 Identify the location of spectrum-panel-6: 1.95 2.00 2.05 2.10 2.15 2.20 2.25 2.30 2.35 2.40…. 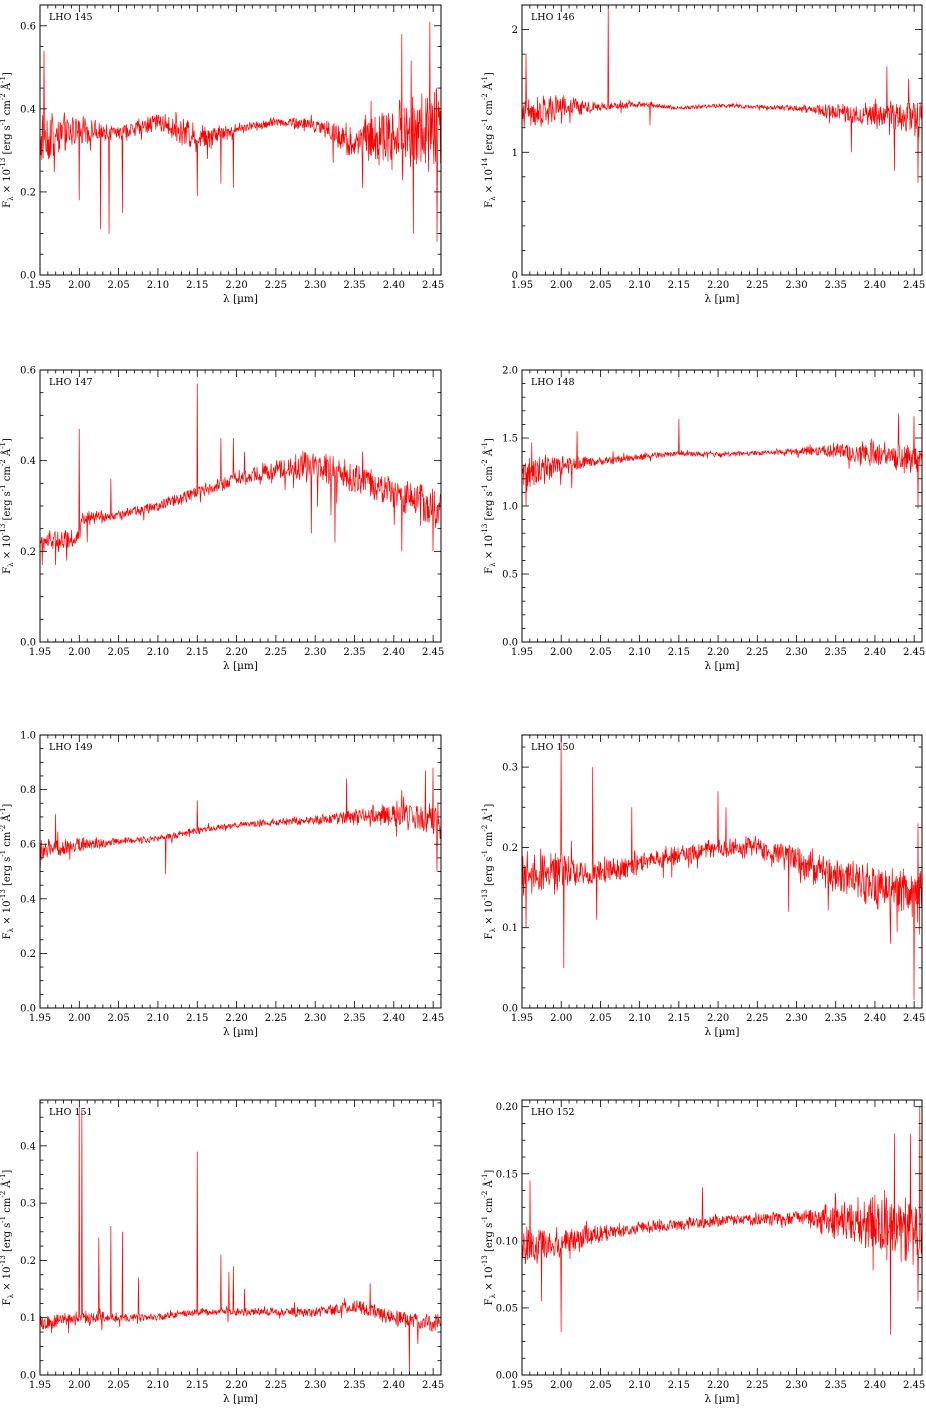
(703, 886).